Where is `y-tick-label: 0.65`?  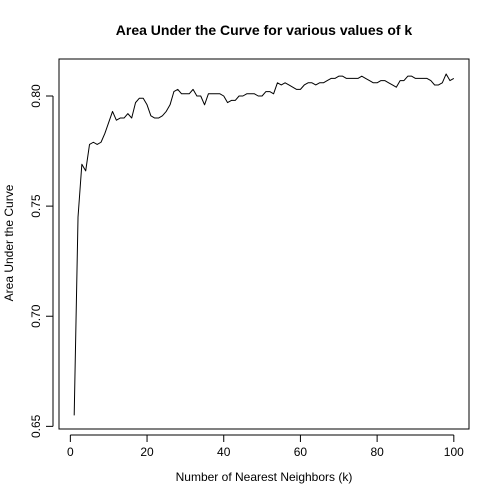
y-tick-label: 0.65 is located at coordinates (36, 426).